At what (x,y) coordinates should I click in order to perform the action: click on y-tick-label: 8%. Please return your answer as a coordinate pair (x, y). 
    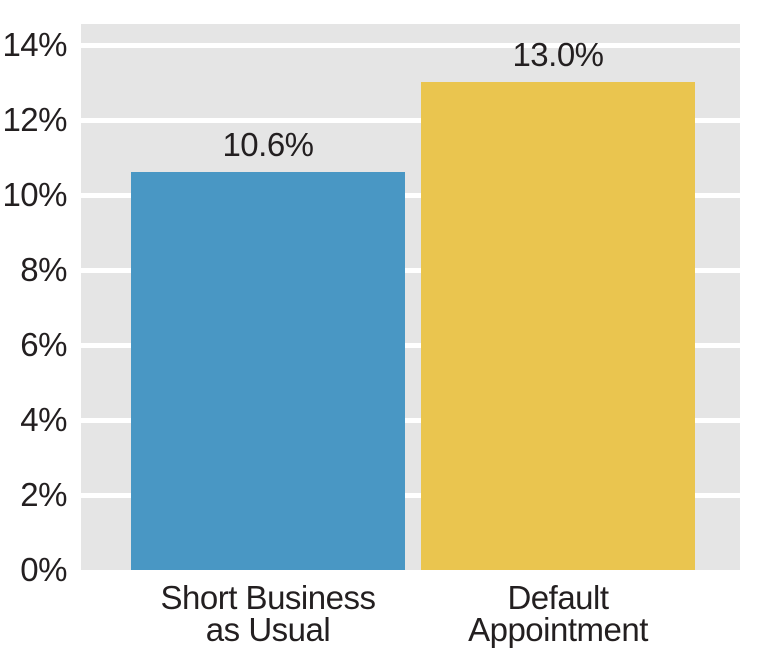
    Looking at the image, I should click on (43, 269).